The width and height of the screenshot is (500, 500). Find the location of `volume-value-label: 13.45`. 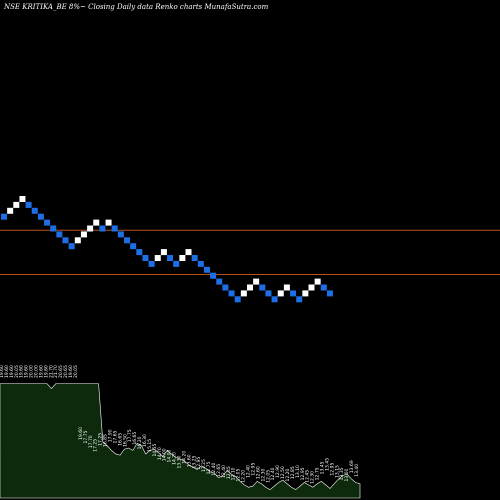

volume-value-label: 13.45 is located at coordinates (327, 464).